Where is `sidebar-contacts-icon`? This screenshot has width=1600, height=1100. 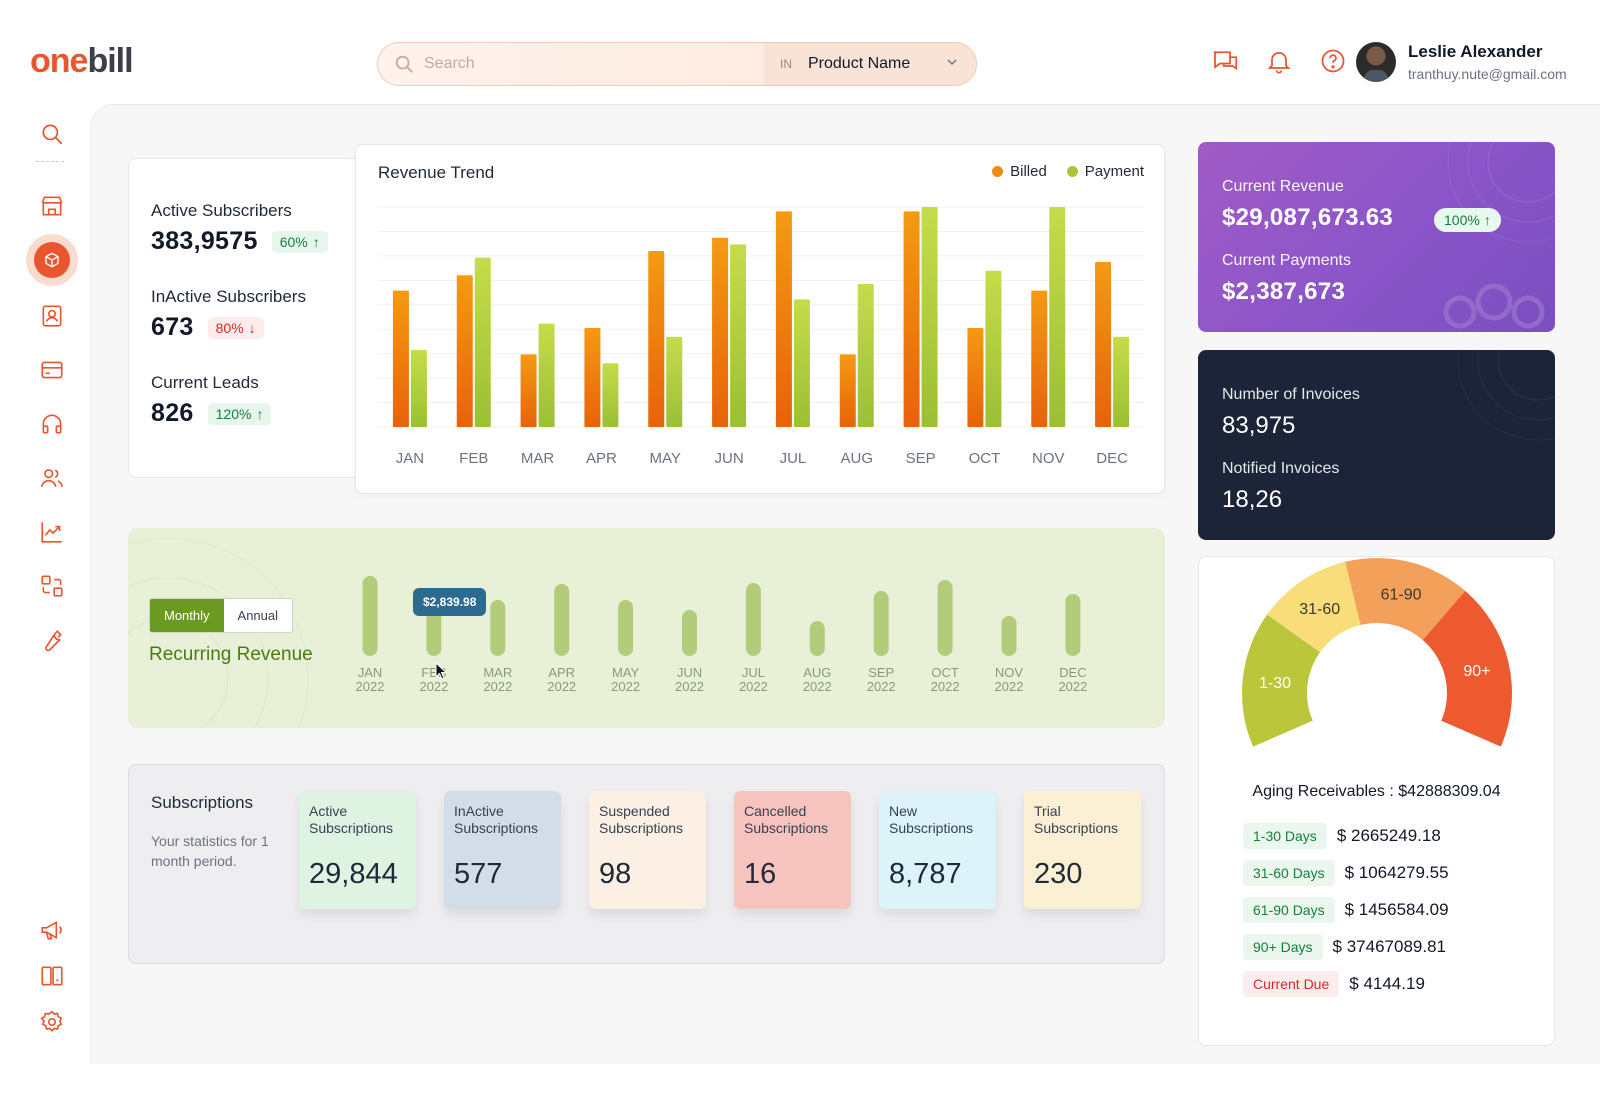 sidebar-contacts-icon is located at coordinates (52, 316).